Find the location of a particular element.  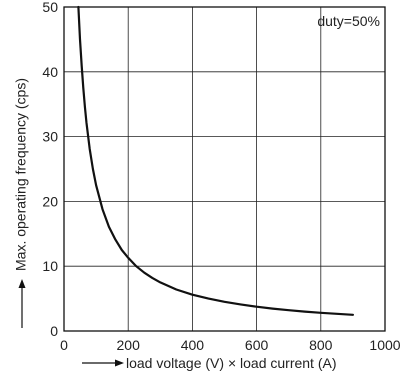

x-tick-labels: 0 200 400 600 800 1000 is located at coordinates (230, 345).